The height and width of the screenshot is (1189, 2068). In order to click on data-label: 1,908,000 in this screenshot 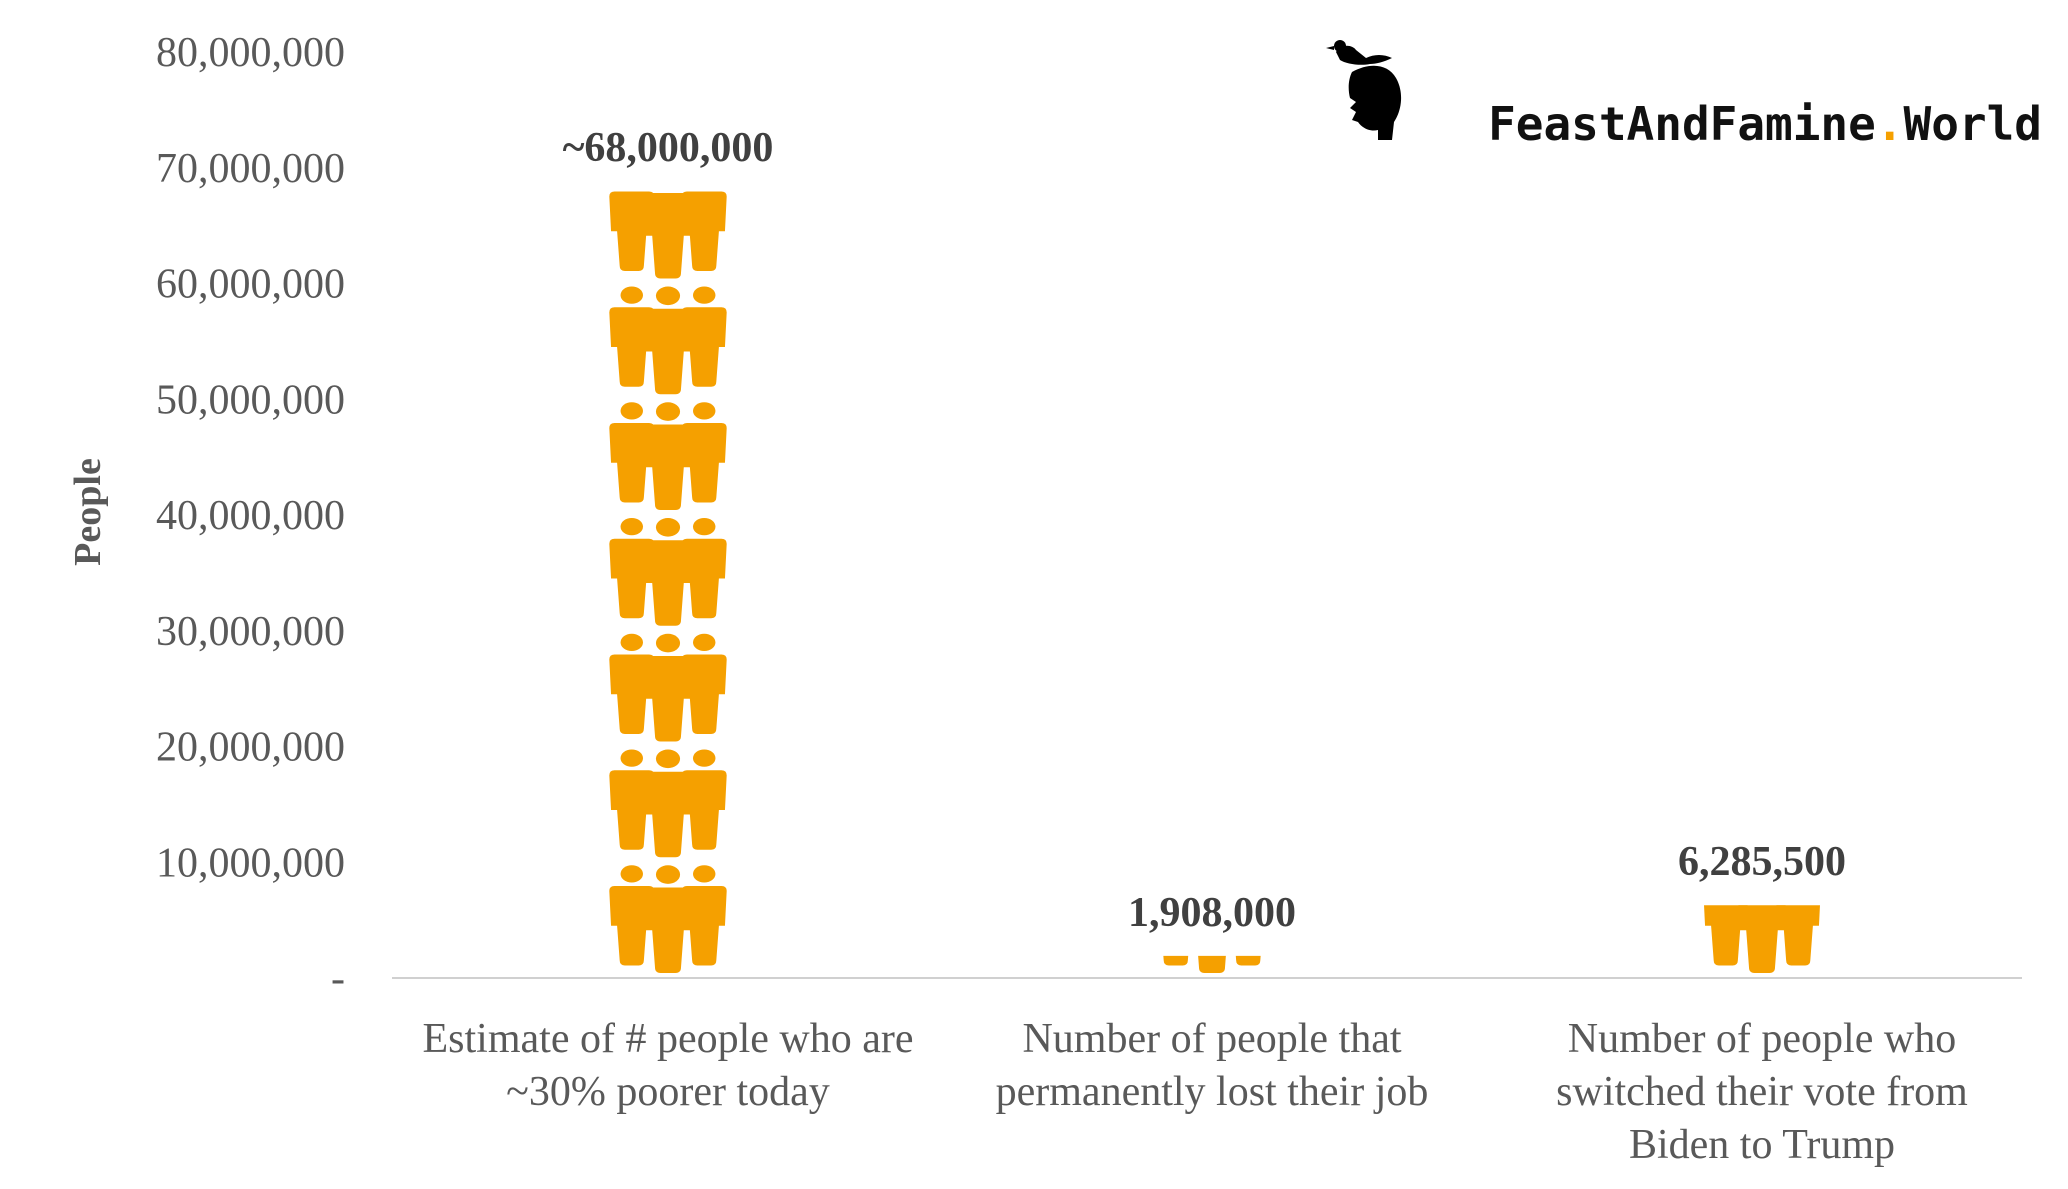, I will do `click(1212, 913)`.